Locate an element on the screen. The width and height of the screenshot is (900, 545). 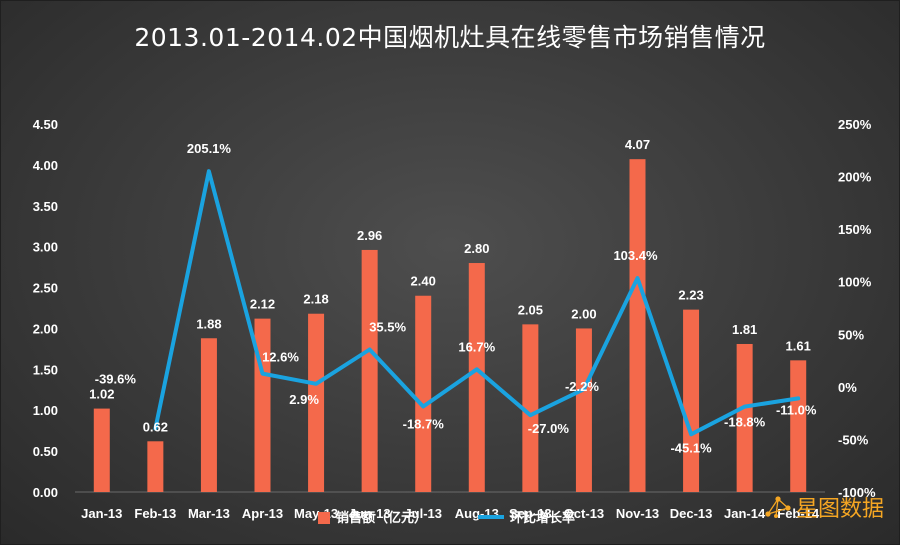
x-category-label: Mar-13 is located at coordinates (209, 513).